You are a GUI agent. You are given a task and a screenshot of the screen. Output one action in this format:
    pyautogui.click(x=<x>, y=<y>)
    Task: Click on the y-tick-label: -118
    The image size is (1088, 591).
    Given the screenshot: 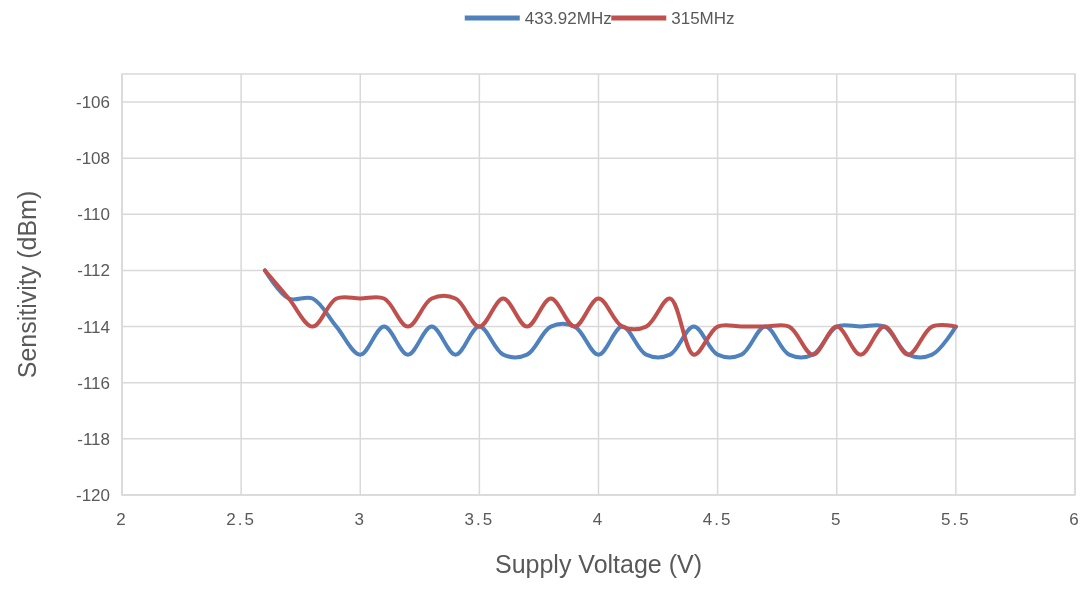 What is the action you would take?
    pyautogui.click(x=93, y=439)
    